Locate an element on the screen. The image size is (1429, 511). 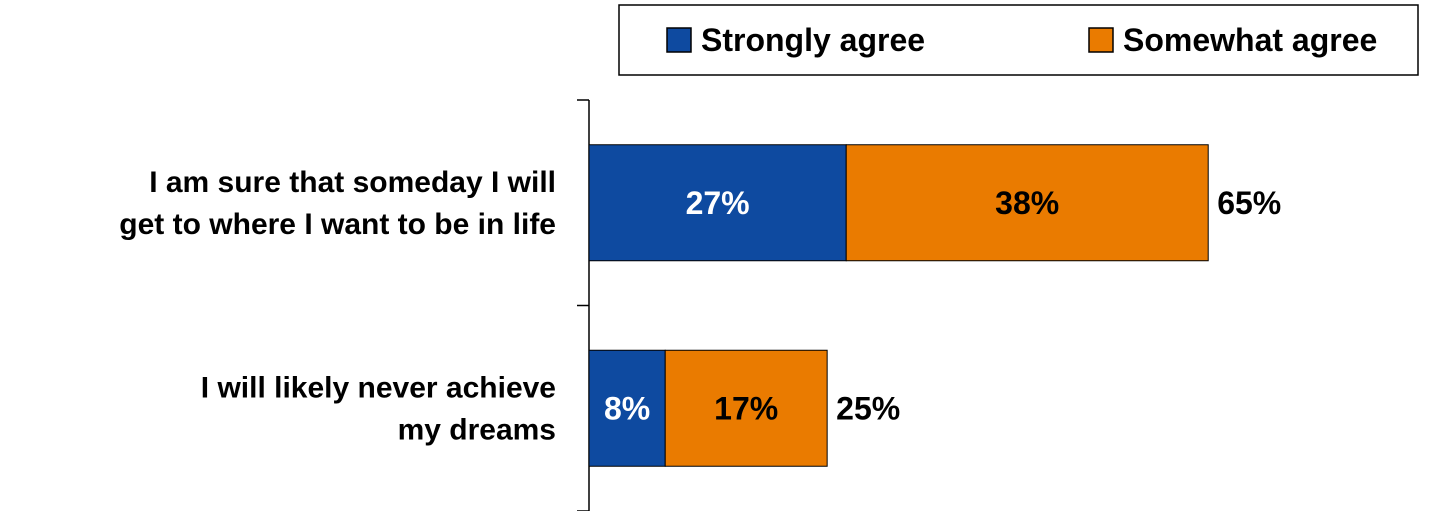
data-label: 27% is located at coordinates (718, 203).